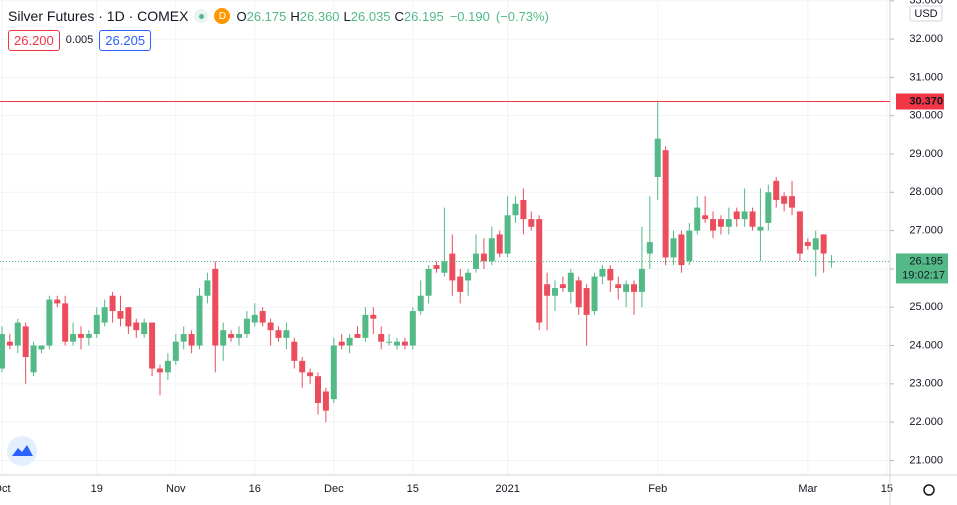 Image resolution: width=957 pixels, height=505 pixels. Describe the element at coordinates (926, 261) in the screenshot. I see `last-price-label: 26.195` at that location.